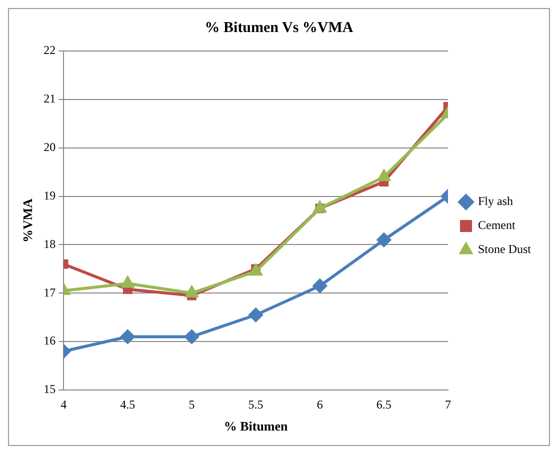 The height and width of the screenshot is (454, 558). What do you see at coordinates (50, 389) in the screenshot?
I see `y-tick-label: 15` at bounding box center [50, 389].